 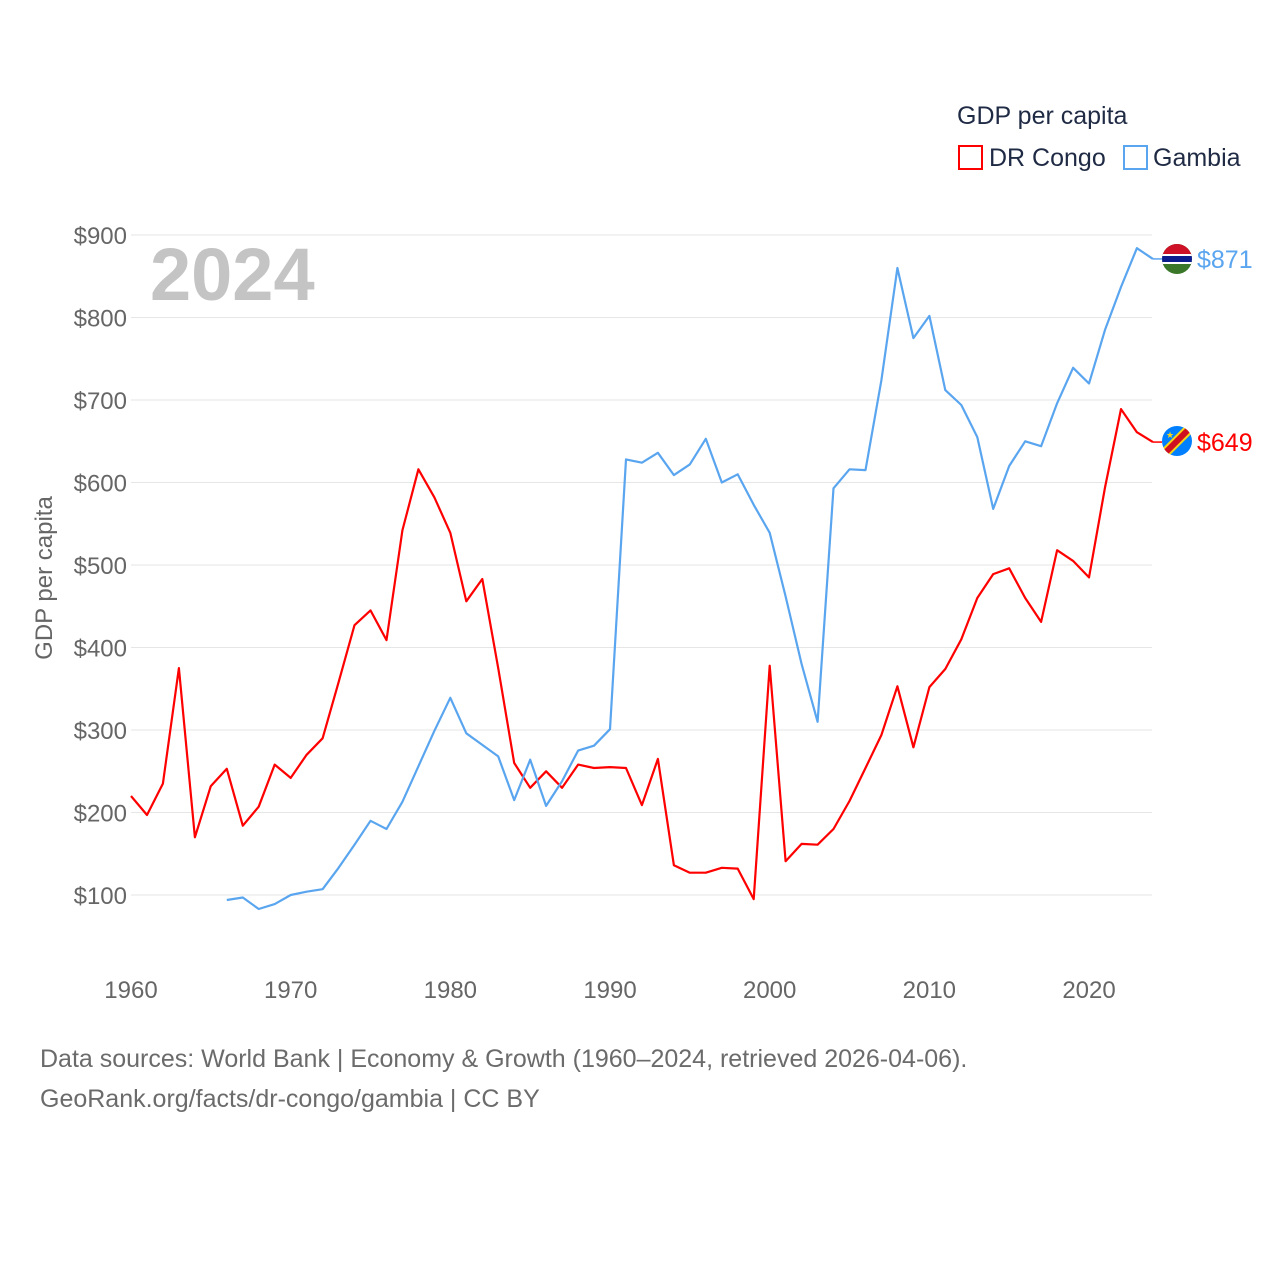 I want to click on x-tick-label: 1990, so click(x=609, y=990).